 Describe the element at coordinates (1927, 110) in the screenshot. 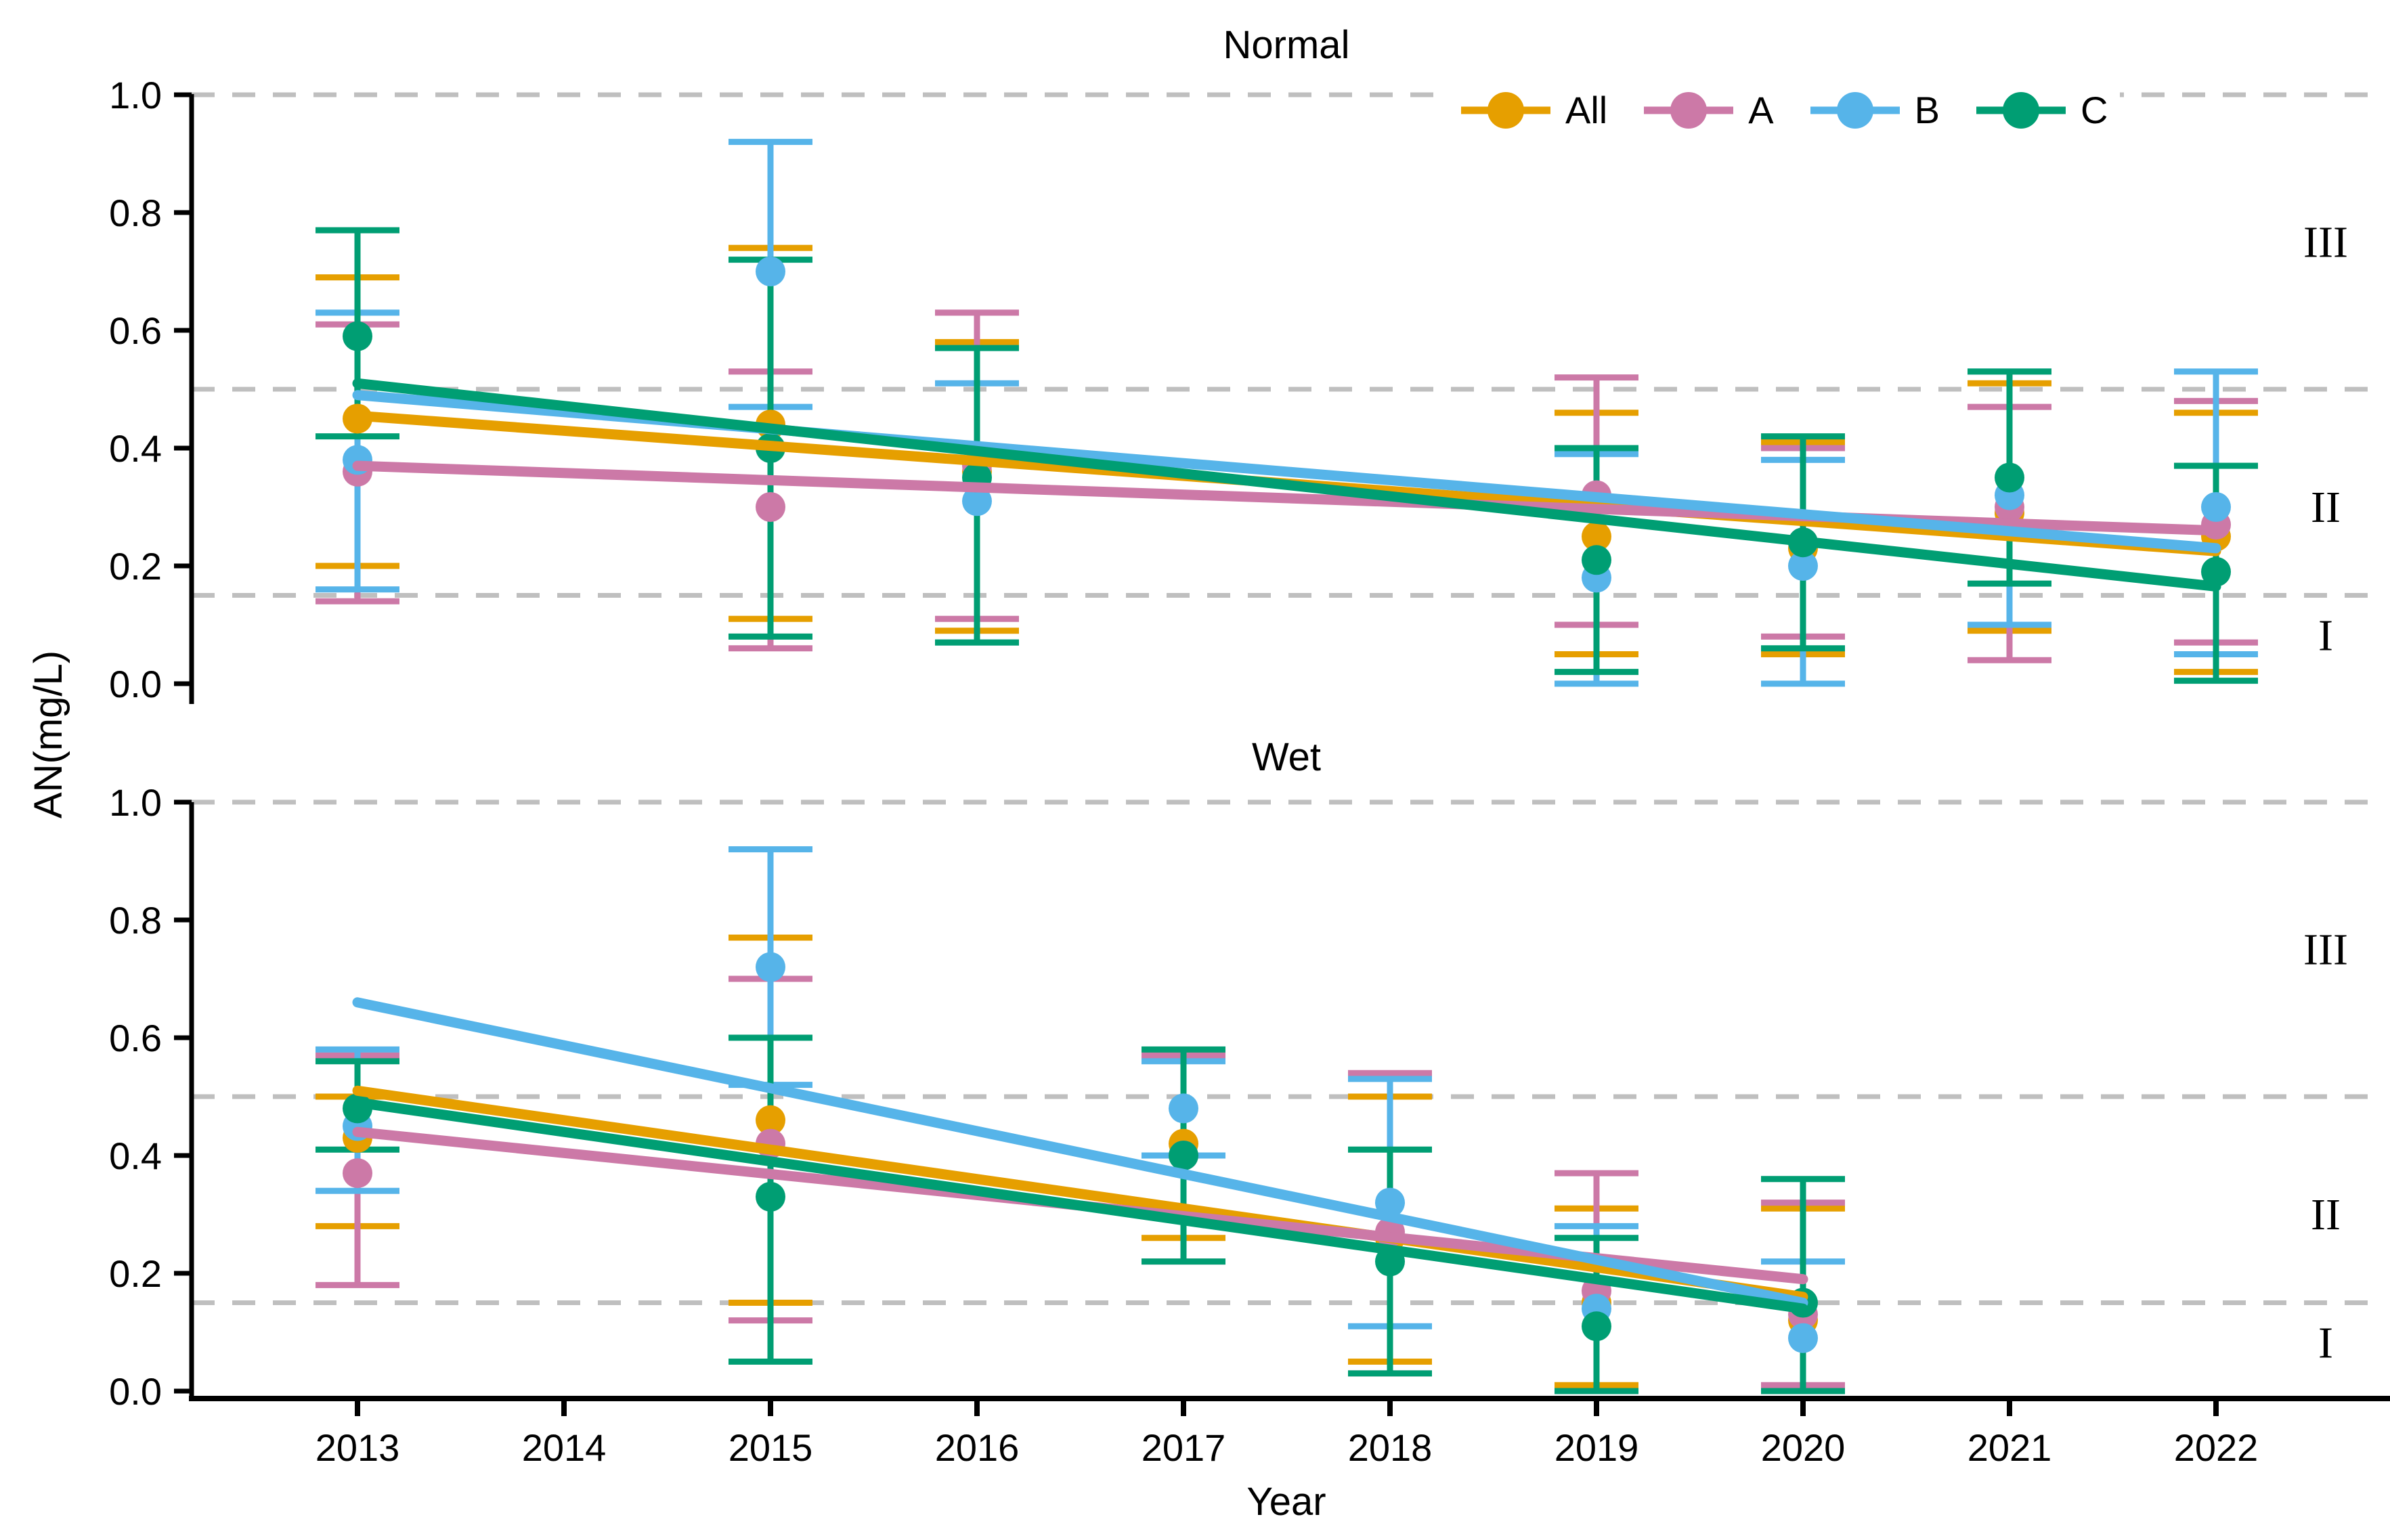

I see `legend-label: B` at that location.